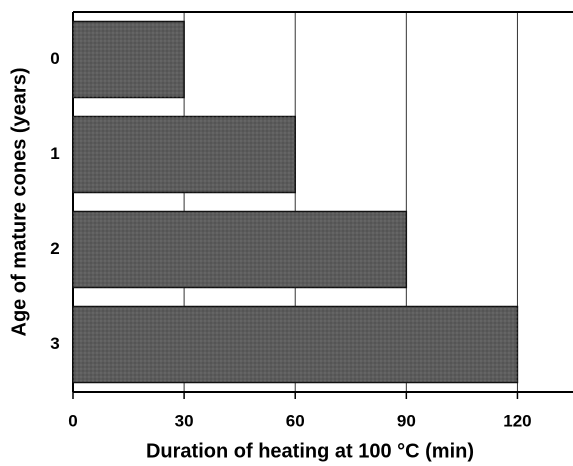  I want to click on y-tick-label: 1, so click(54, 153).